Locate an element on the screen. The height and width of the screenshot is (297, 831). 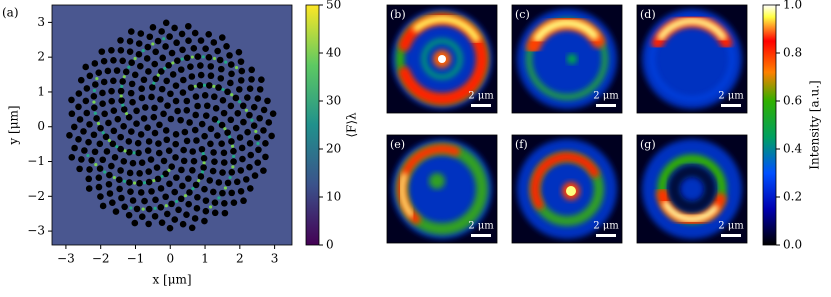
image-content is located at coordinates (567, 58).